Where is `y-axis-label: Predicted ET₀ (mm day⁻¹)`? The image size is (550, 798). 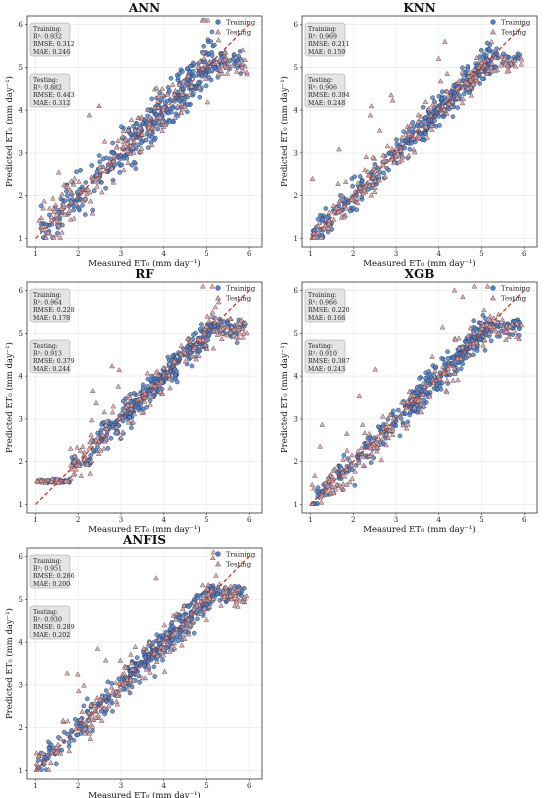
y-axis-label: Predicted ET₀ (mm day⁻¹) is located at coordinates (284, 131).